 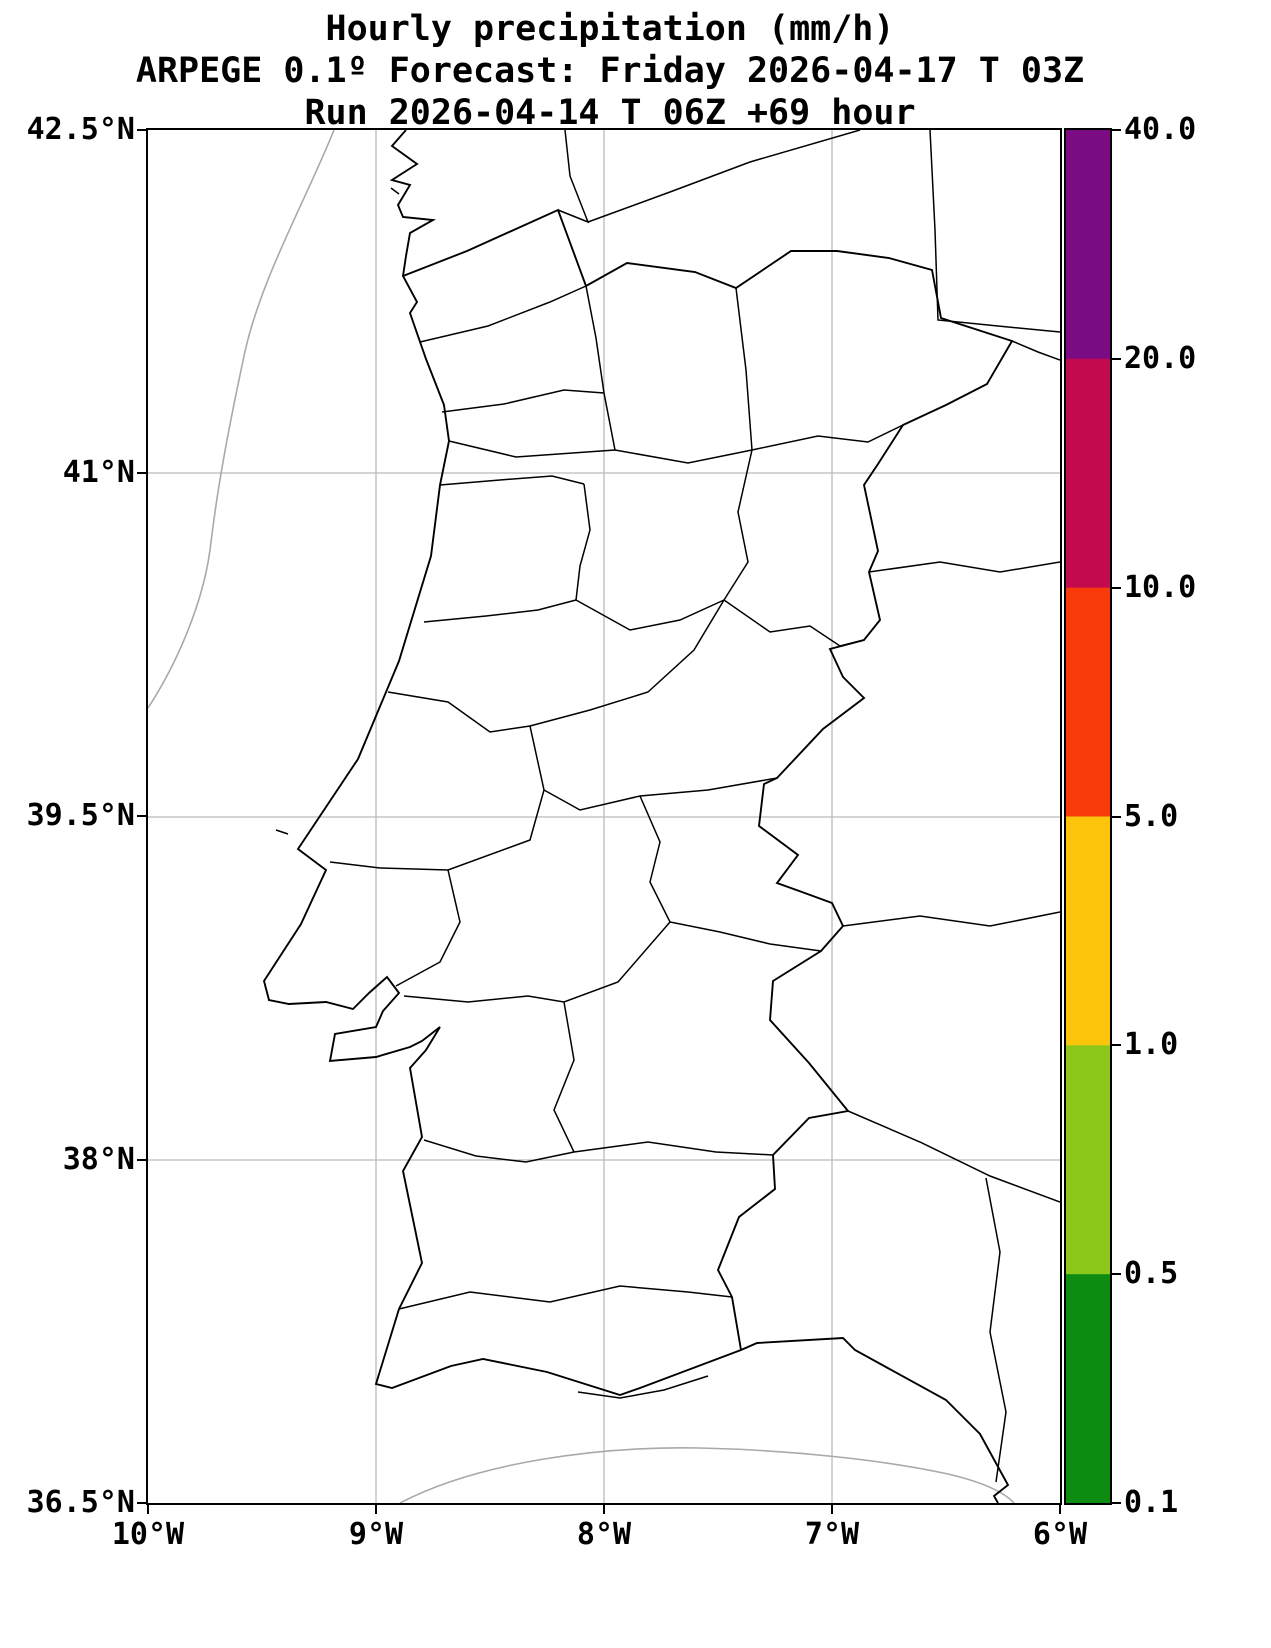 What do you see at coordinates (996, 1330) in the screenshot?
I see `boundary-huelva-sevilla` at bounding box center [996, 1330].